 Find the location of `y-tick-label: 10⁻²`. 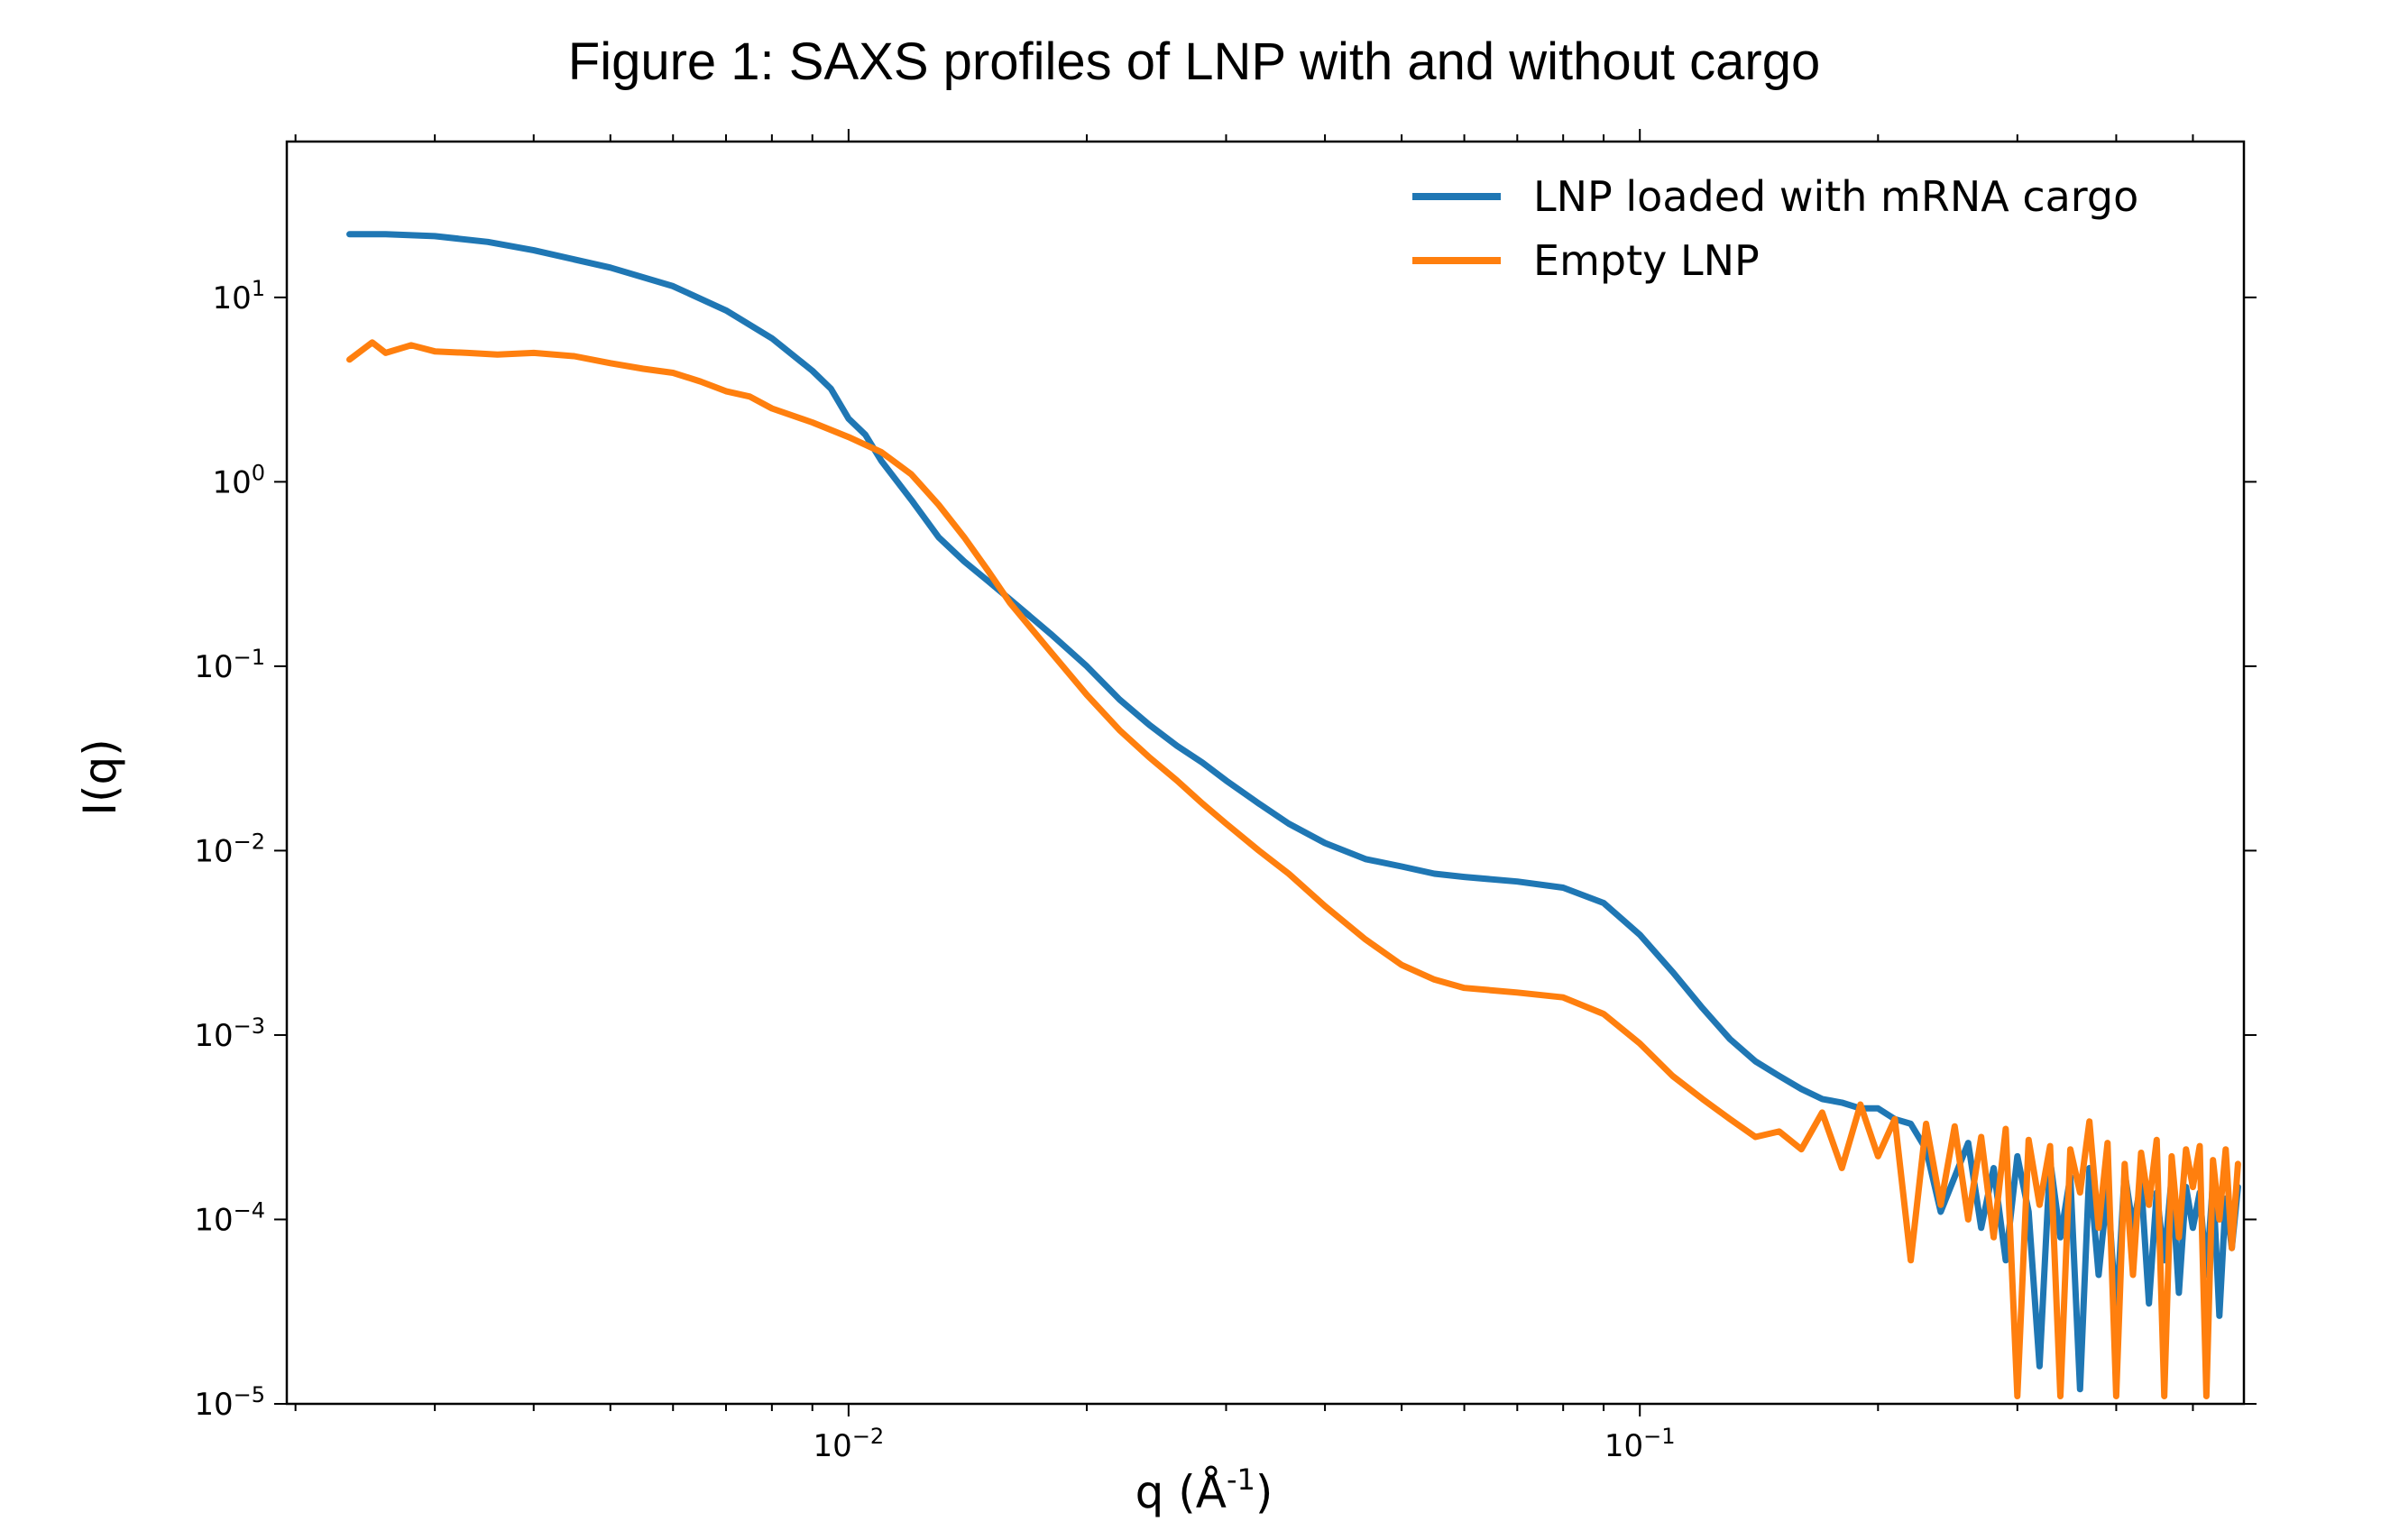

y-tick-label: 10⁻² is located at coordinates (229, 849).